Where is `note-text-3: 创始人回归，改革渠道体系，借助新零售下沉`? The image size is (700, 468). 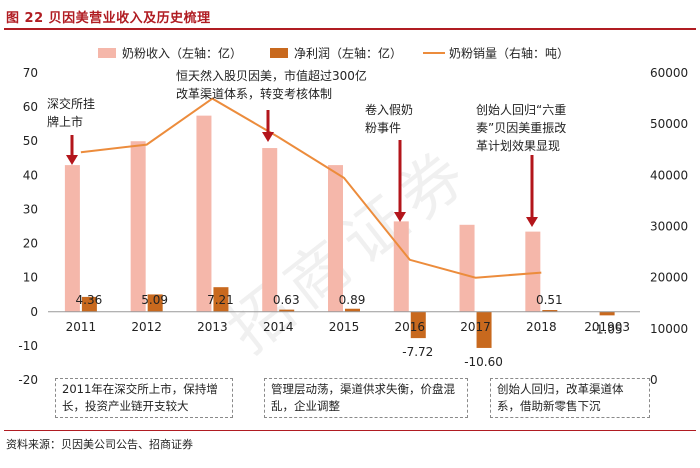 note-text-3: 创始人回归，改革渠道体系，借助新零售下沉 is located at coordinates (560, 397).